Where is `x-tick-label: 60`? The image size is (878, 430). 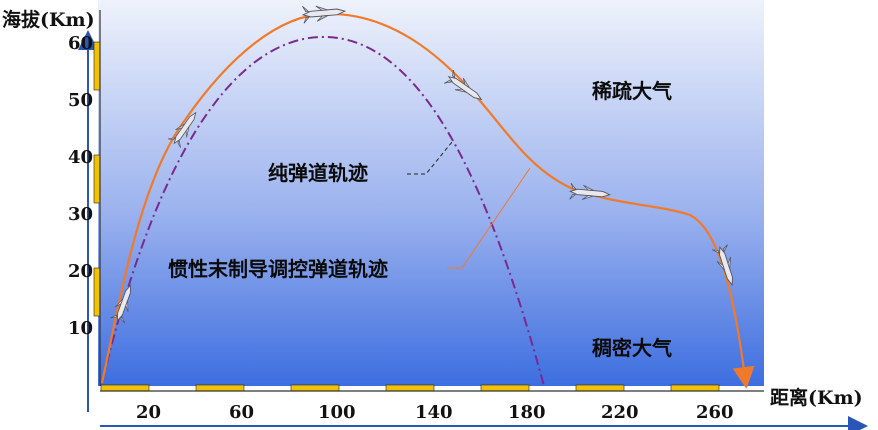
x-tick-label: 60 is located at coordinates (241, 412).